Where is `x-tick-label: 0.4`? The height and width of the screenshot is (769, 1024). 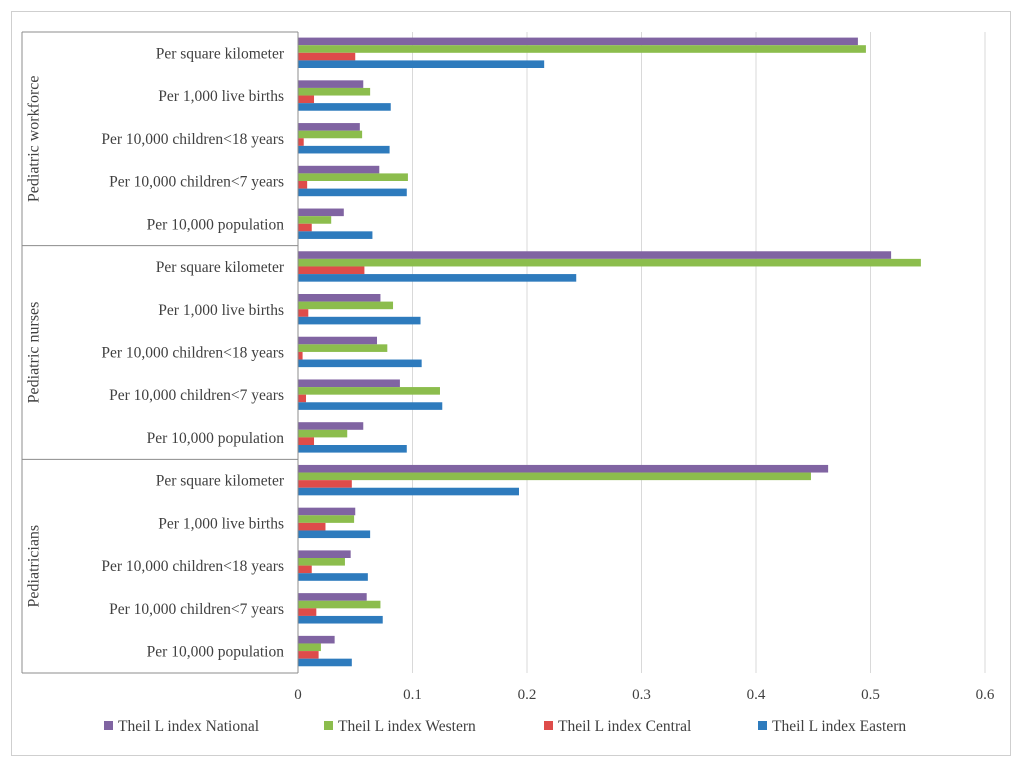 x-tick-label: 0.4 is located at coordinates (756, 695).